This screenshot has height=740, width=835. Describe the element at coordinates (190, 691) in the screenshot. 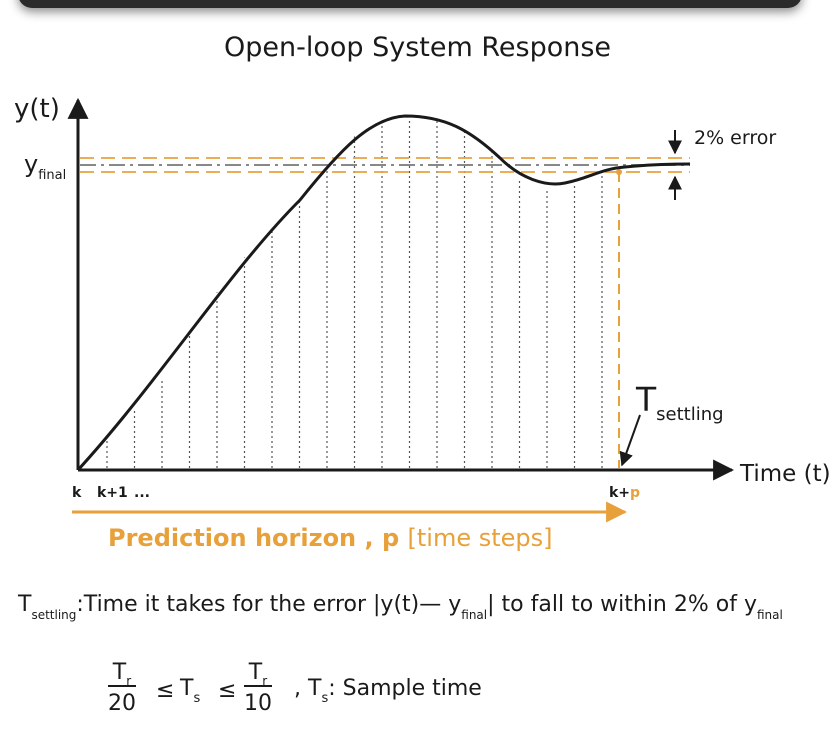

I see `ts-symbol: Ts` at that location.